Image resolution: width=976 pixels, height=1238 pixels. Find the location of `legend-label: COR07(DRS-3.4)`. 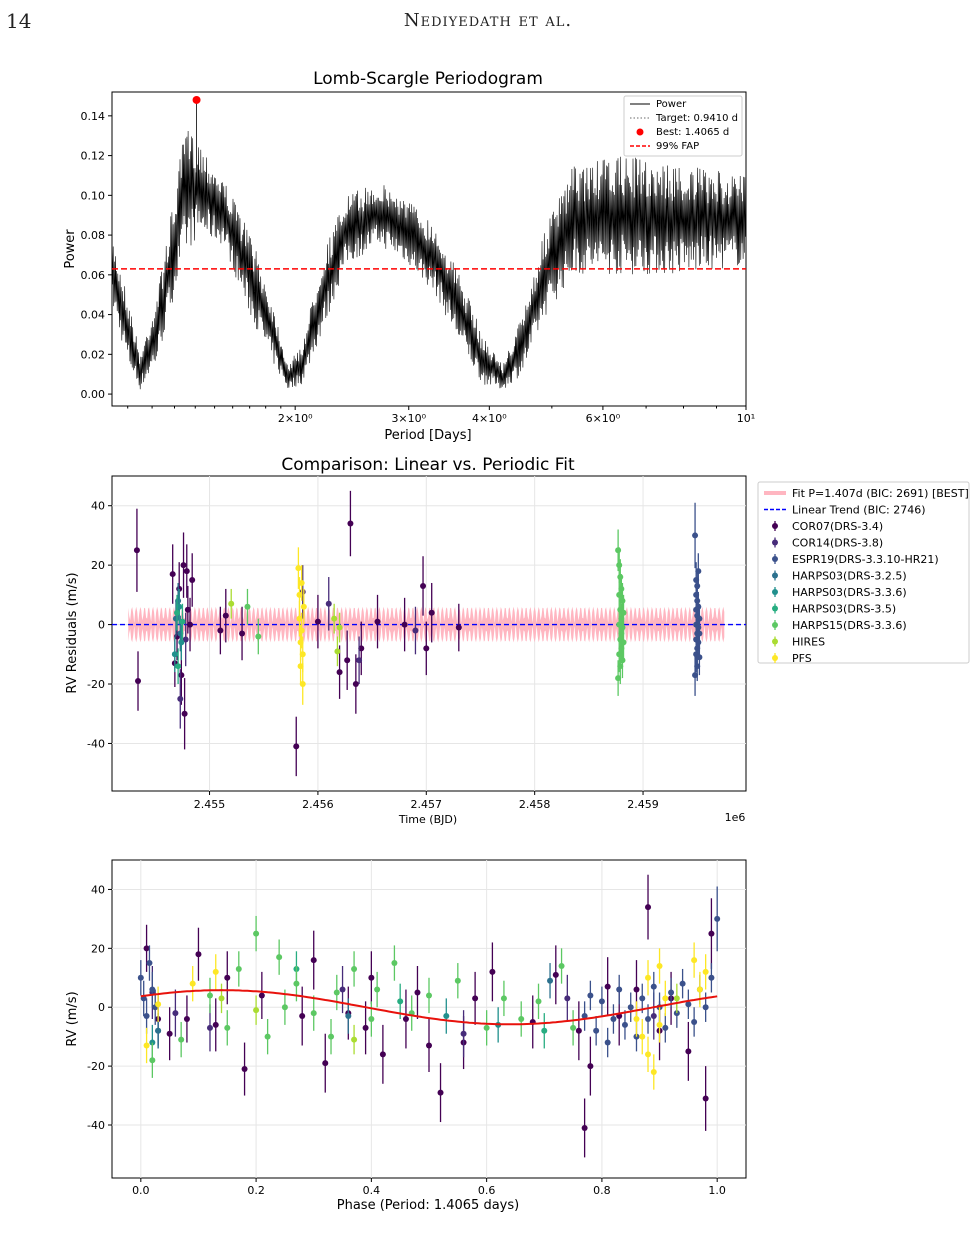

legend-label: COR07(DRS-3.4) is located at coordinates (837, 526).